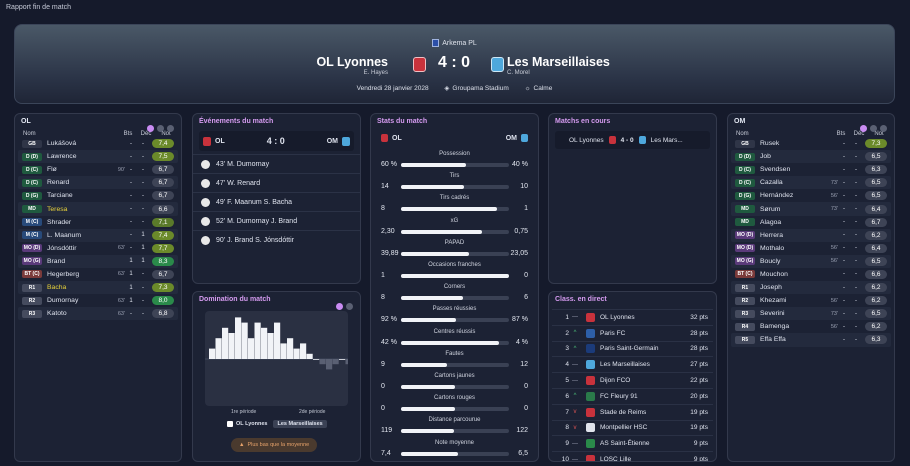 The width and height of the screenshot is (910, 466). I want to click on player-row: R3 Severini 73' - -6,5, so click(811, 314).